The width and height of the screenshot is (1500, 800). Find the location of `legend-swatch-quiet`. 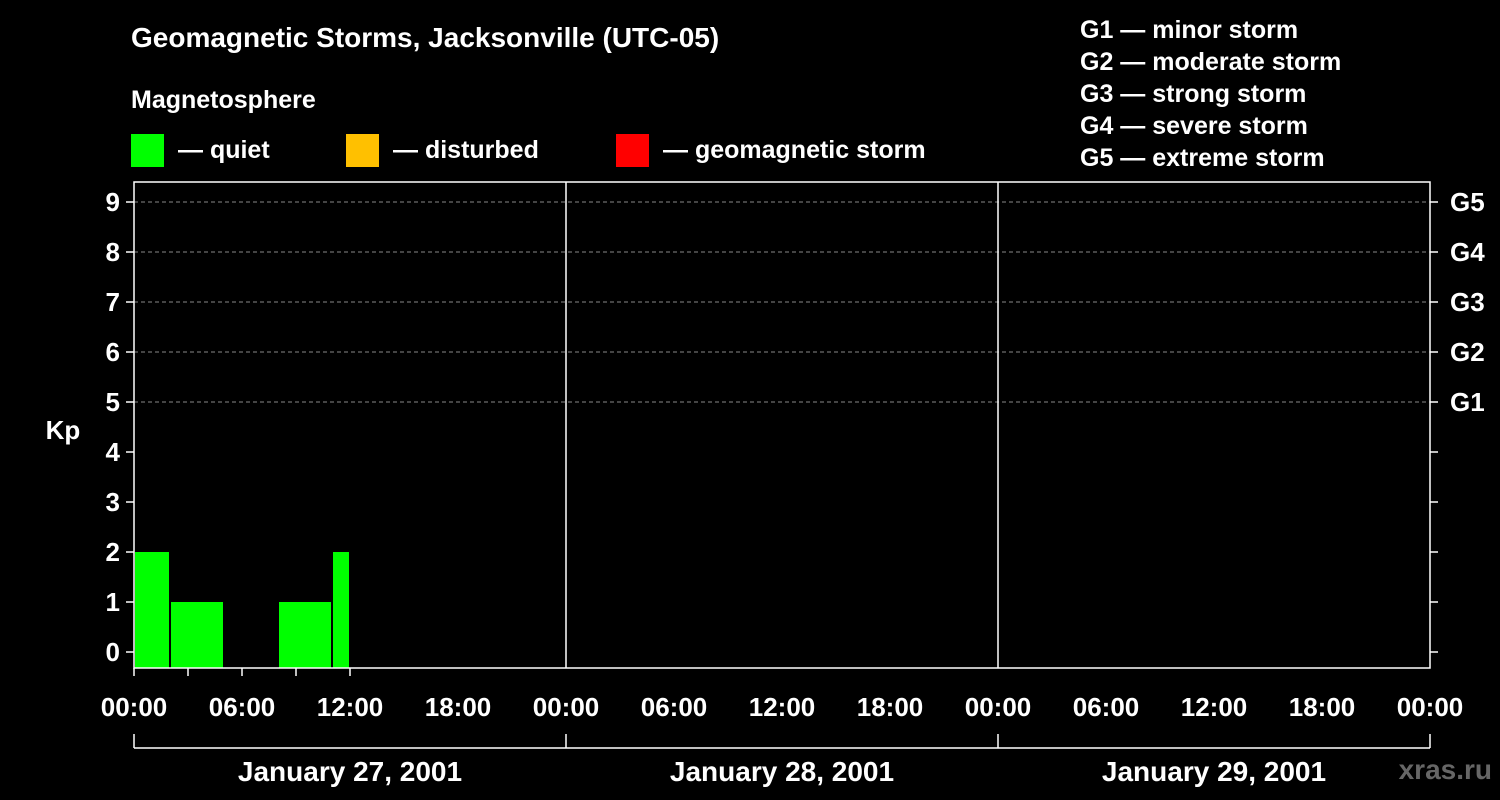

legend-swatch-quiet is located at coordinates (147, 150).